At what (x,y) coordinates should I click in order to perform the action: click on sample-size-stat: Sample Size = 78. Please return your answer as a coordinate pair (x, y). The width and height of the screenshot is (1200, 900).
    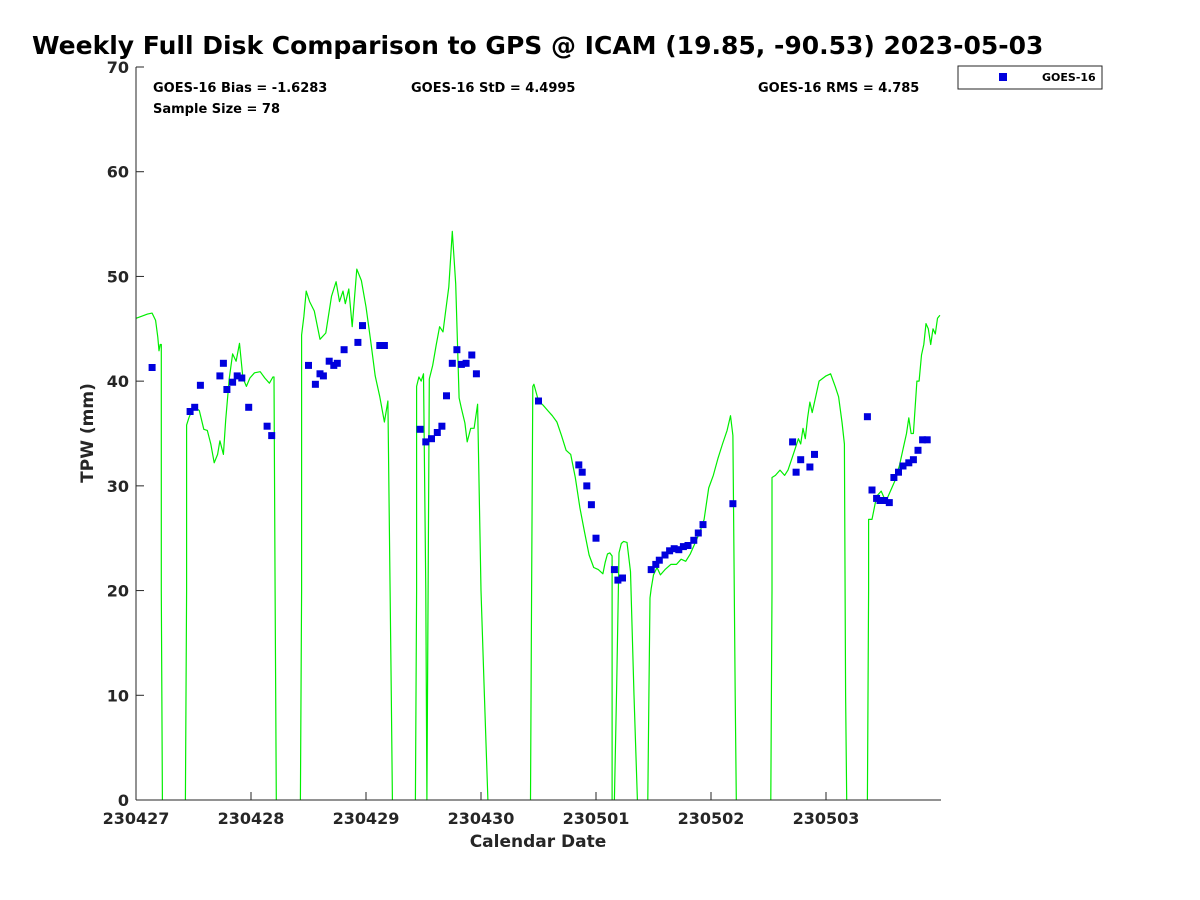
    Looking at the image, I should click on (216, 109).